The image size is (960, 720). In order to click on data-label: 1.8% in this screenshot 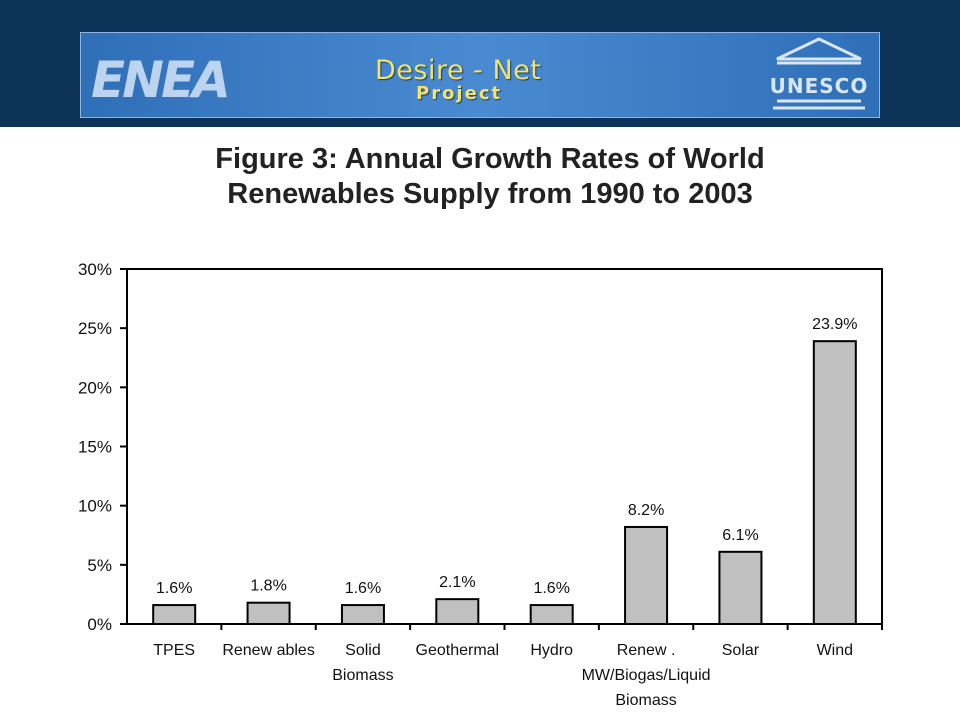, I will do `click(268, 586)`.